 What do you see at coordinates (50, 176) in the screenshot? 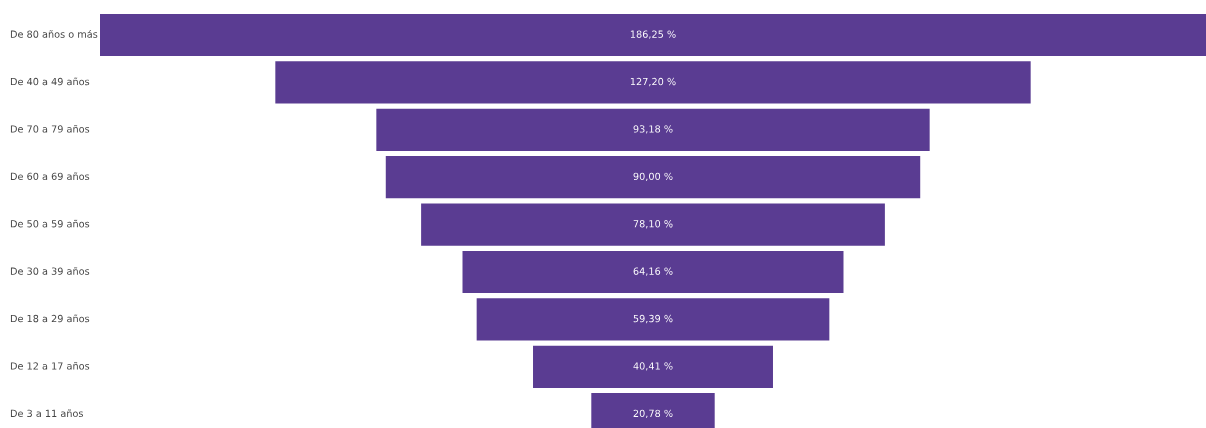
I see `category-label: De 60 a 69 años` at bounding box center [50, 176].